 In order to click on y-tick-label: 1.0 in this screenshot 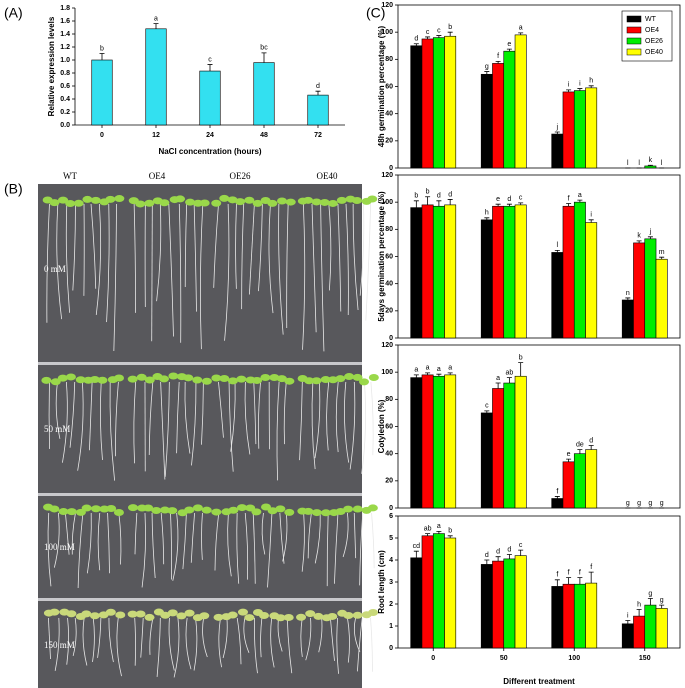, I will do `click(65, 60)`.